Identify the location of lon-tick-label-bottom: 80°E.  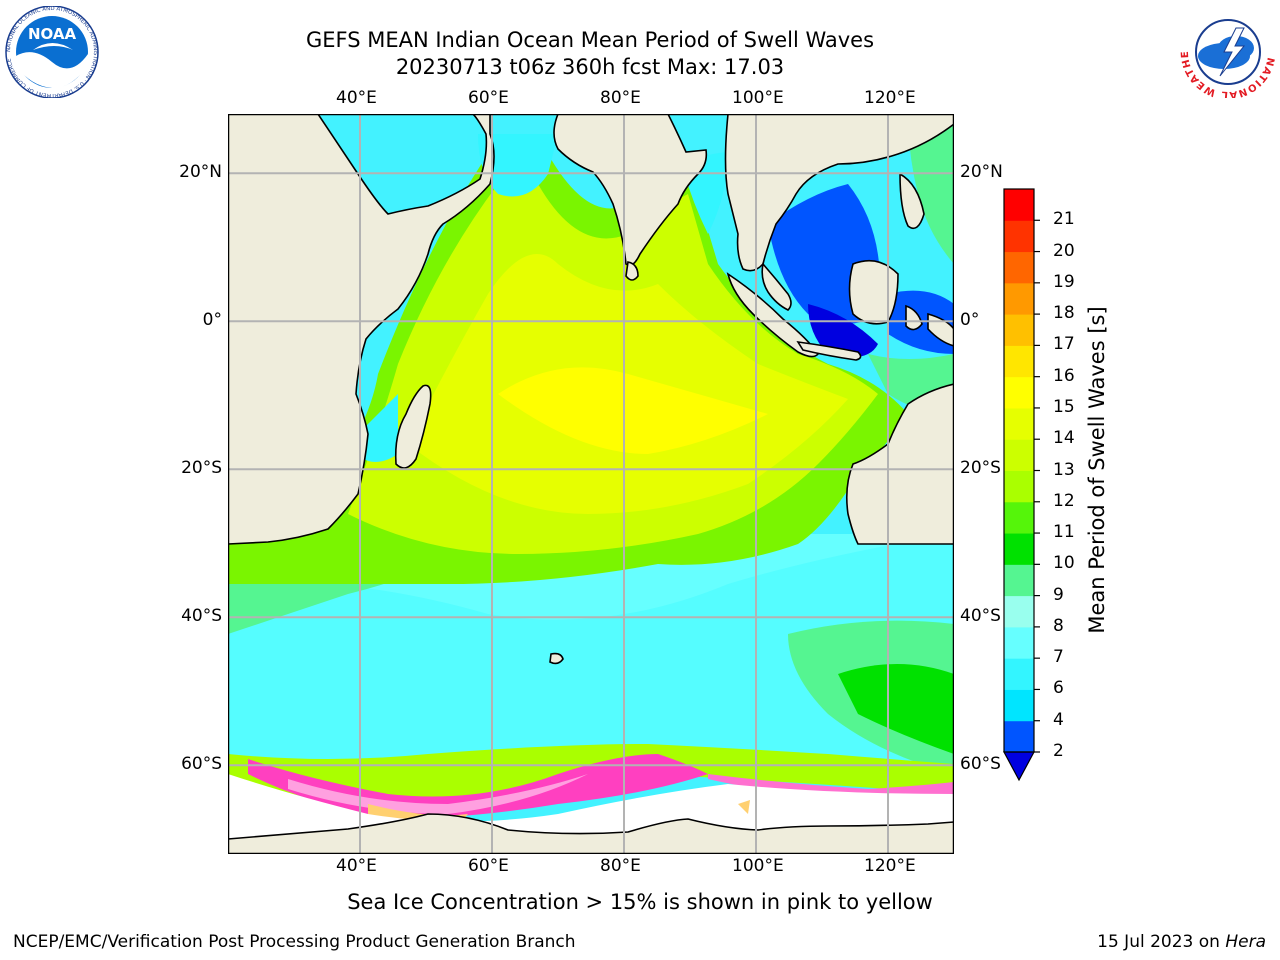
(620, 866).